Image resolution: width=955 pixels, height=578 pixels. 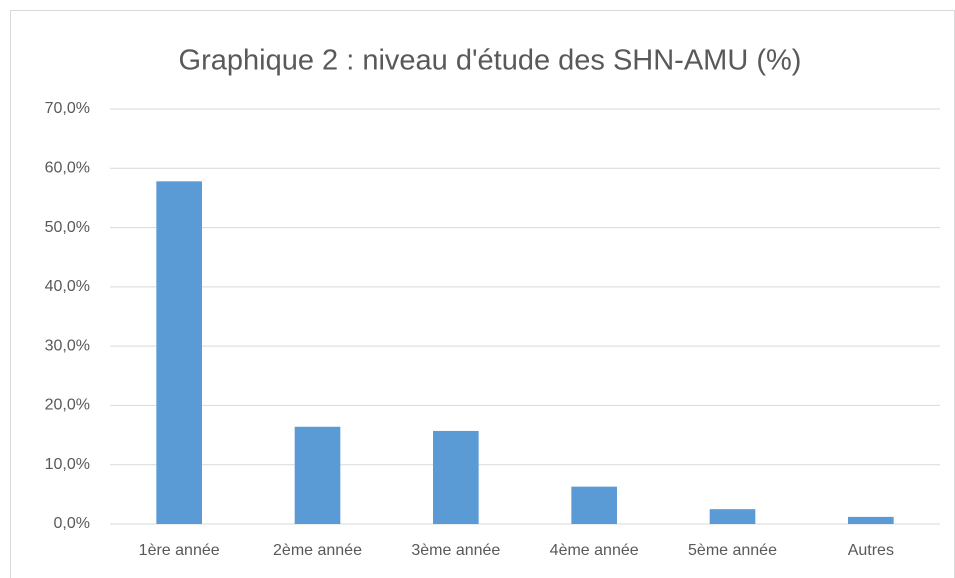 What do you see at coordinates (871, 550) in the screenshot?
I see `x-tick-label: Autres` at bounding box center [871, 550].